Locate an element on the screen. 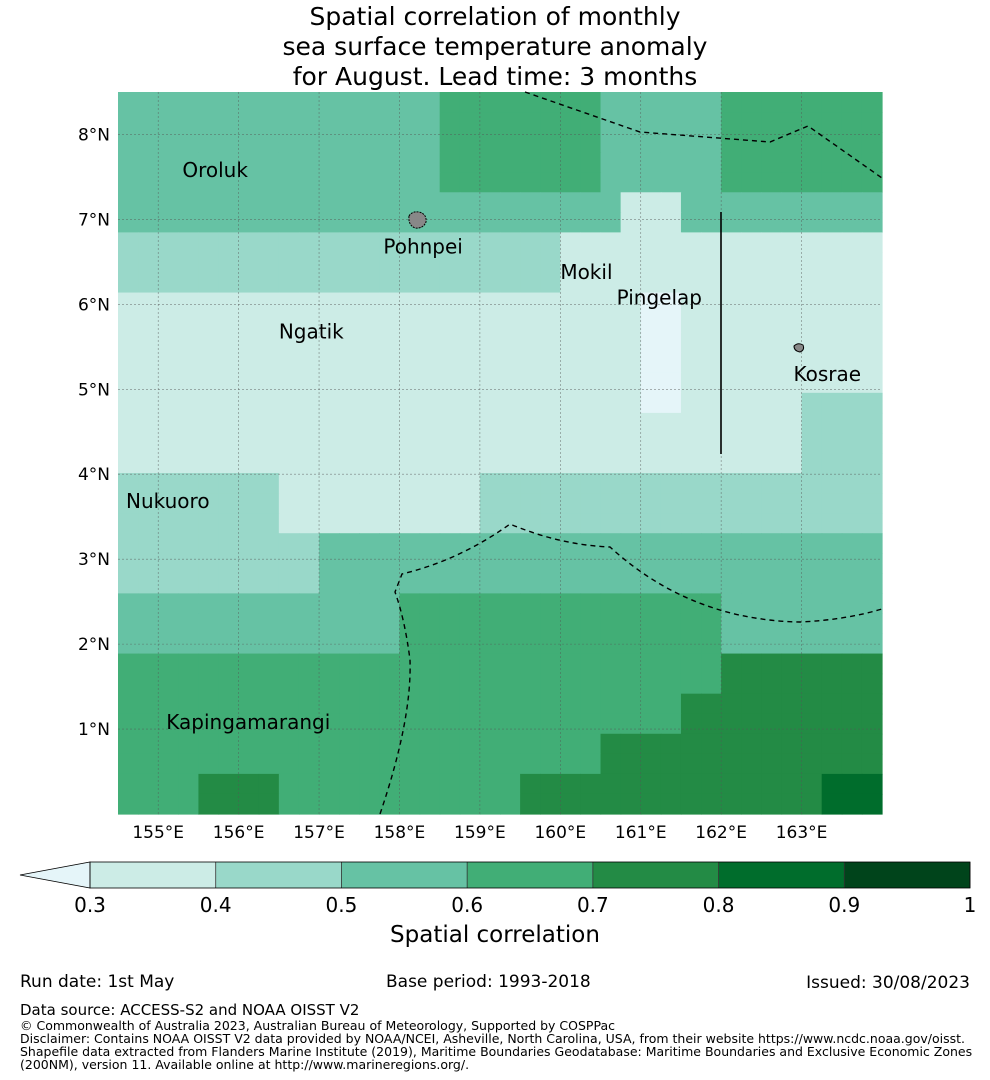  colorbar-segment is located at coordinates (907, 875).